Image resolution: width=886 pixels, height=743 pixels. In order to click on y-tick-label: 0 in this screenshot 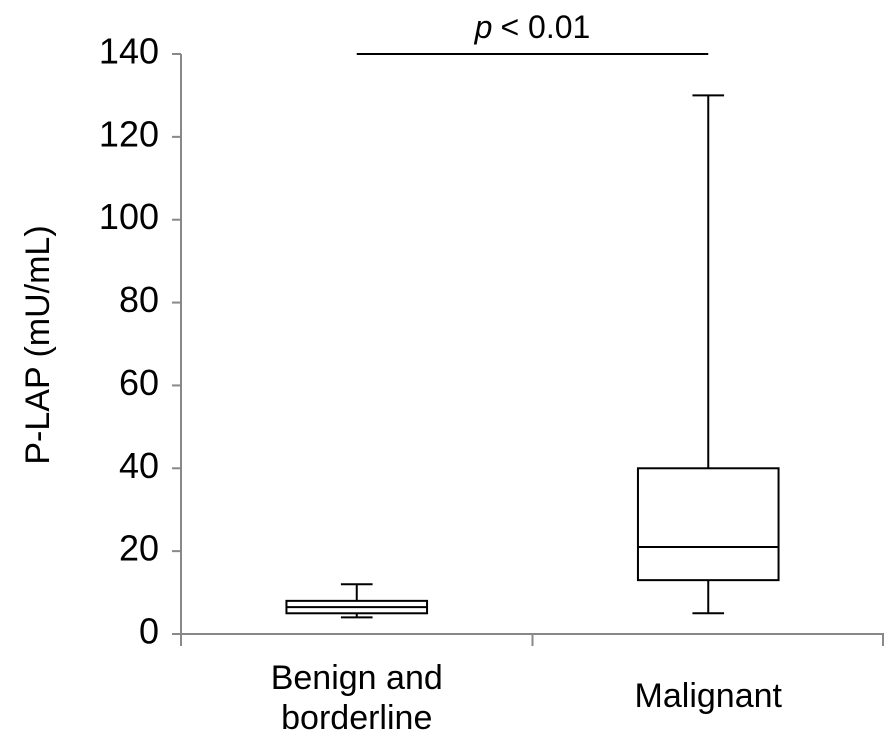, I will do `click(149, 631)`.